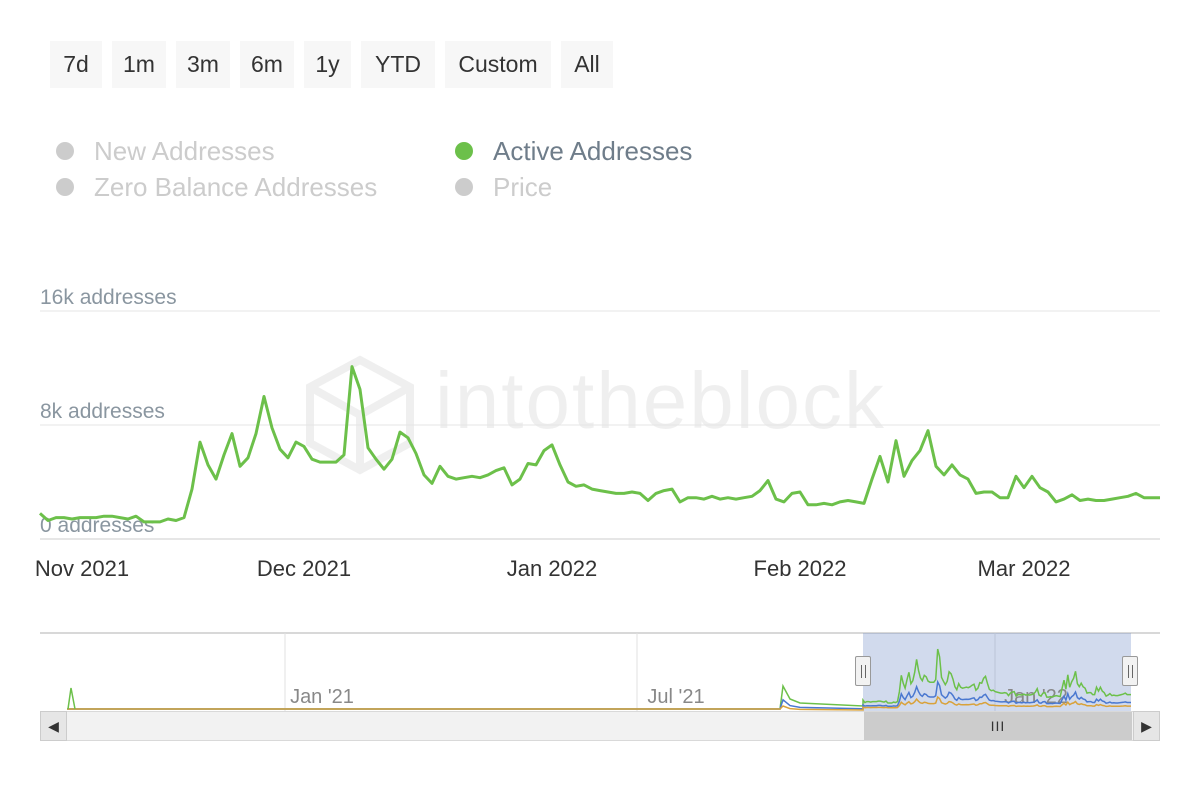  Describe the element at coordinates (53, 726) in the screenshot. I see `scroll-left-arrow-icon: ◀` at that location.